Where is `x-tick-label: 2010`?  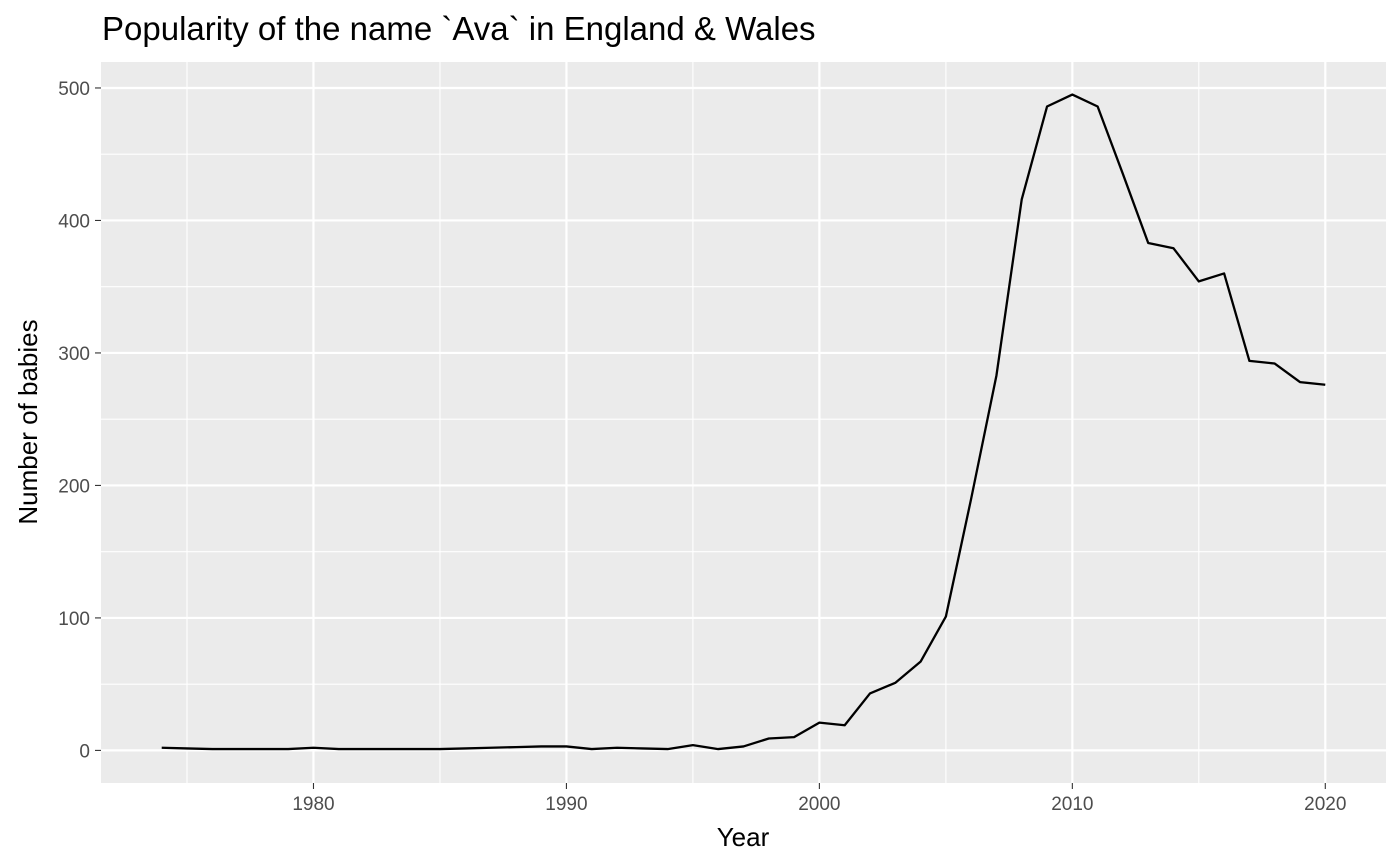
x-tick-label: 2010 is located at coordinates (1072, 804).